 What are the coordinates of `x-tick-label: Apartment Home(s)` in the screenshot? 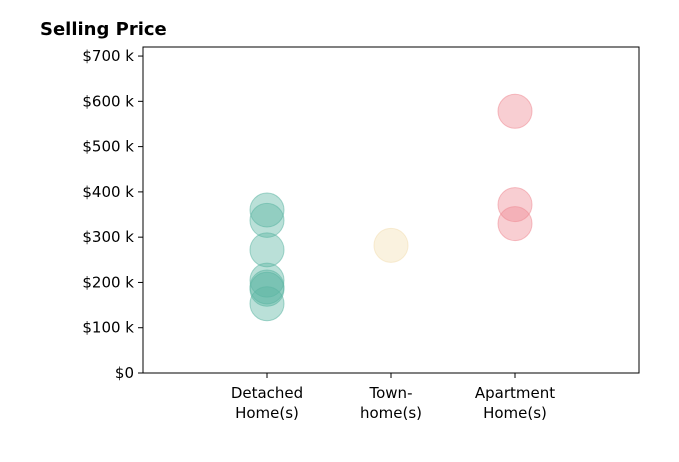 It's located at (515, 403).